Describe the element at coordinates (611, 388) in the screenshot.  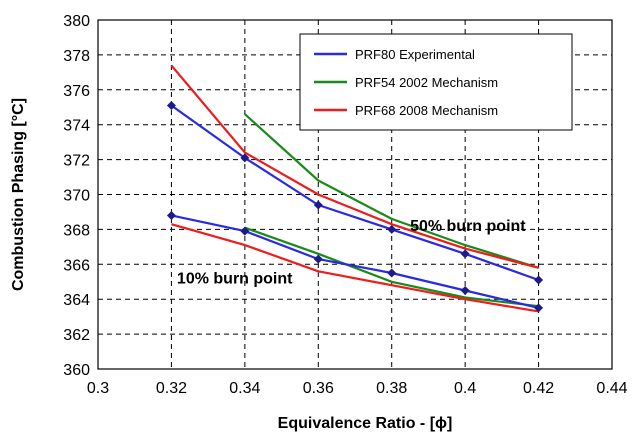
I see `x-tick-label: 0.44` at that location.